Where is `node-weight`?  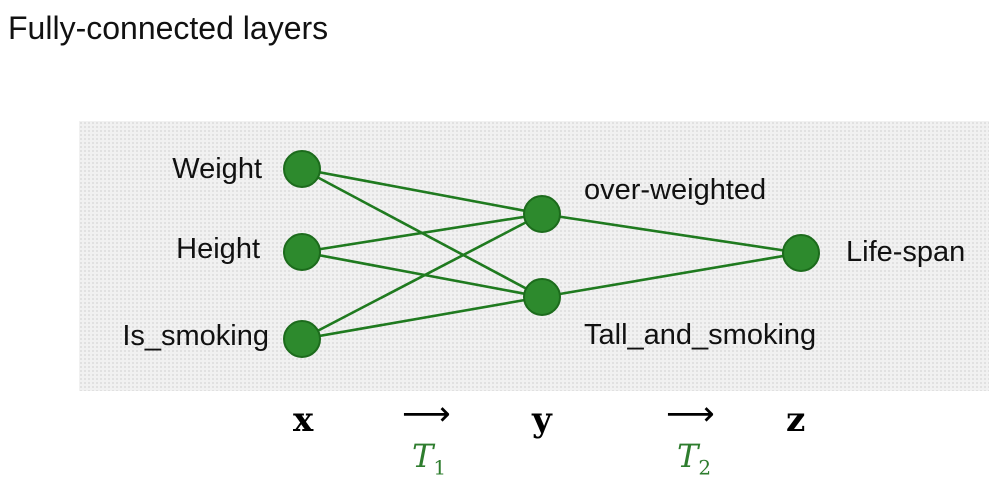
node-weight is located at coordinates (302, 169).